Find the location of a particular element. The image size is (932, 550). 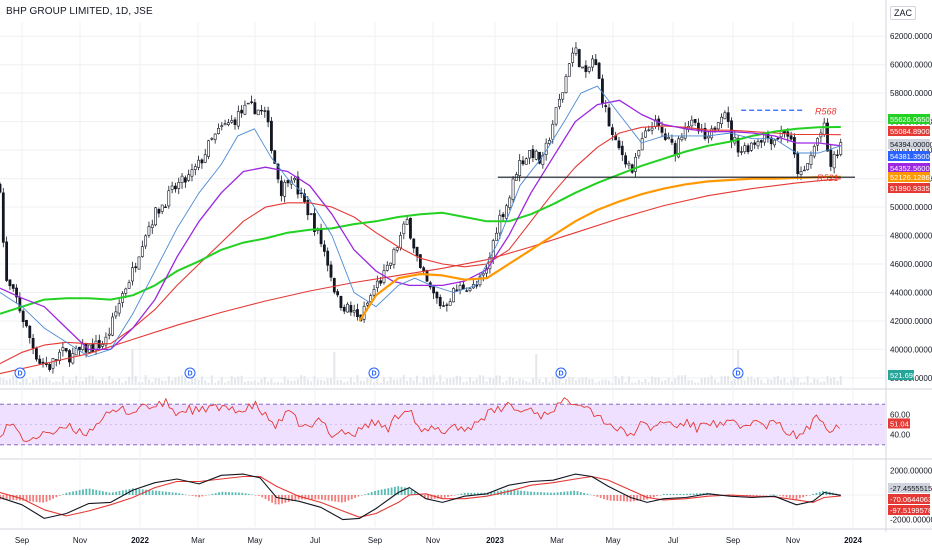

rsi-band is located at coordinates (442, 424).